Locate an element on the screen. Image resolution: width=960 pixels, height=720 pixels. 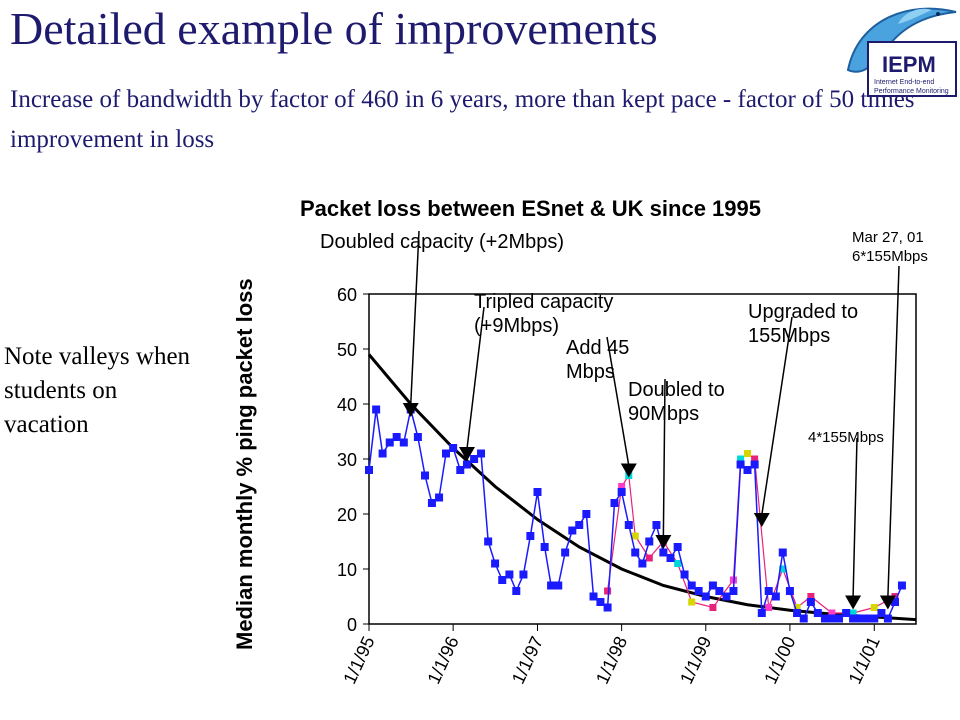
y-tick-label: 30 is located at coordinates (347, 460).